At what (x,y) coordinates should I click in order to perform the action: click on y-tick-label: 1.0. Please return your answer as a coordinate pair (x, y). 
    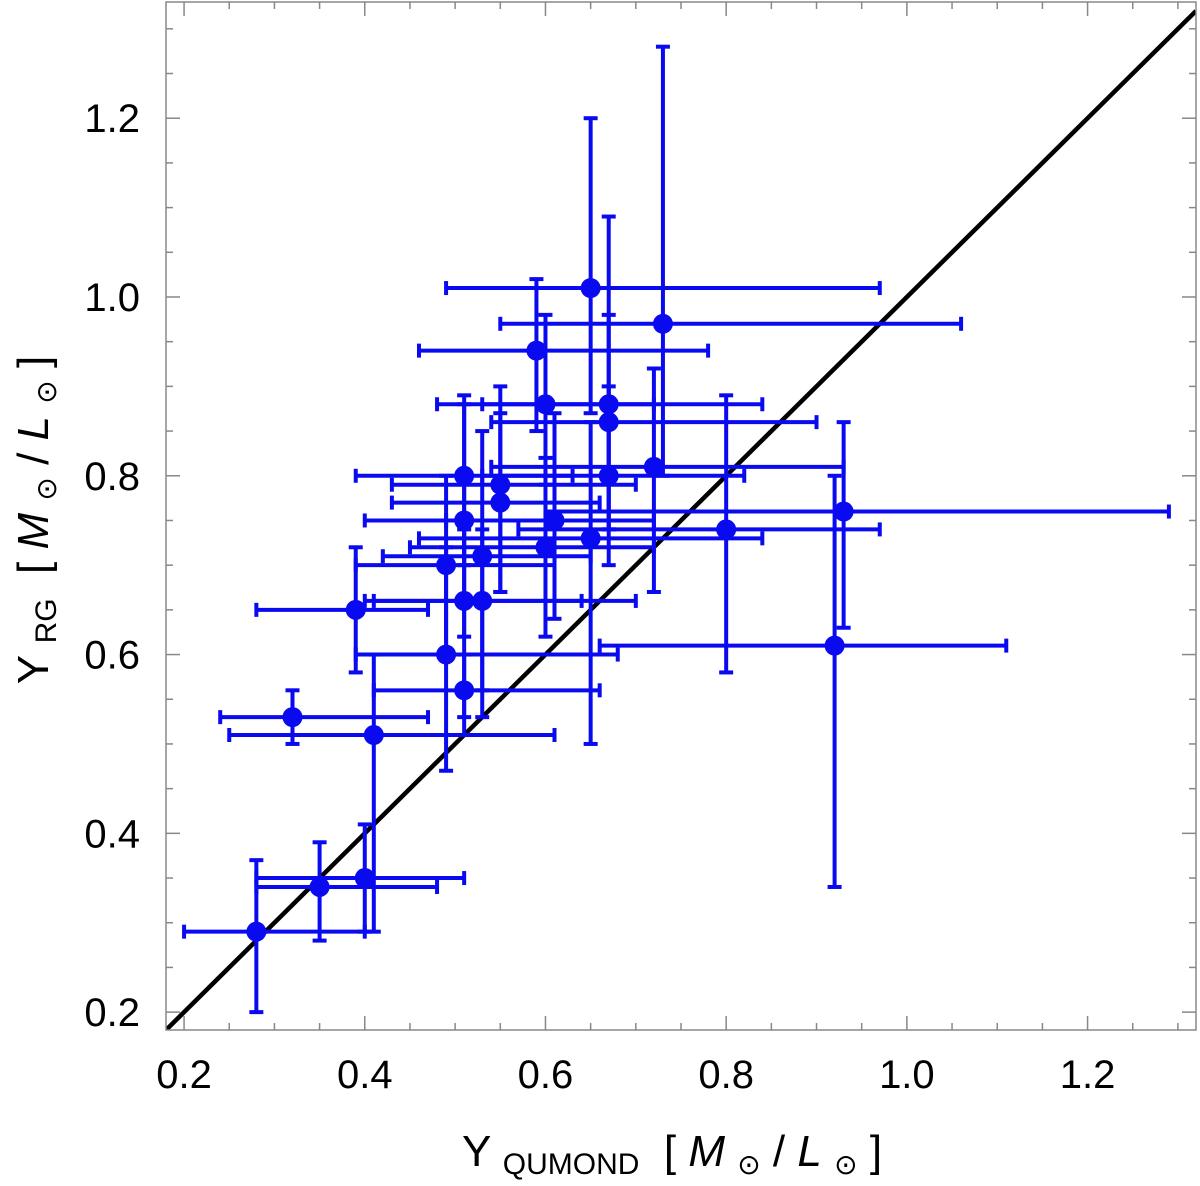
    Looking at the image, I should click on (112, 298).